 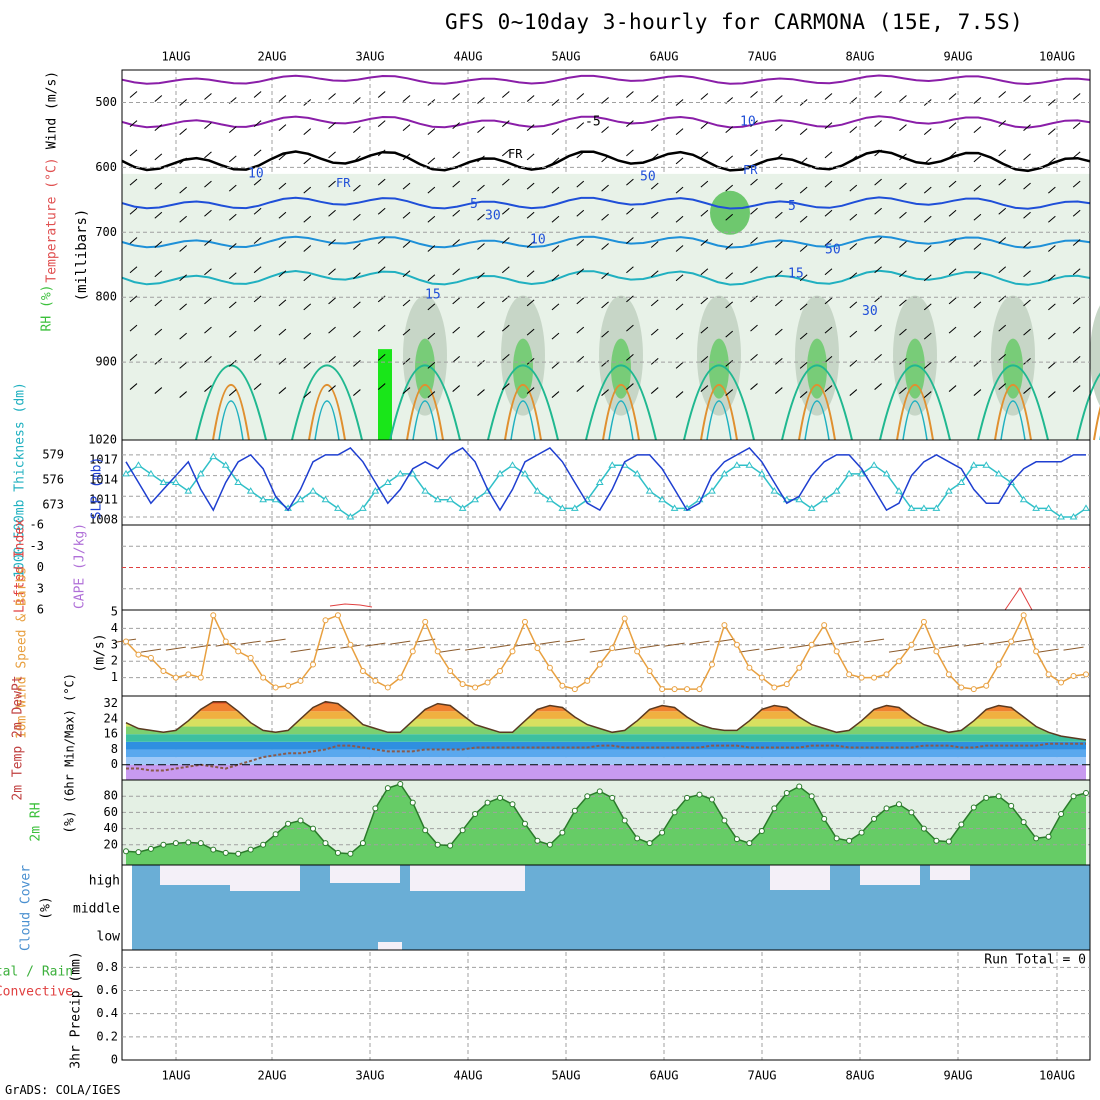 I want to click on cloud-unit-label: (%), so click(x=46, y=907).